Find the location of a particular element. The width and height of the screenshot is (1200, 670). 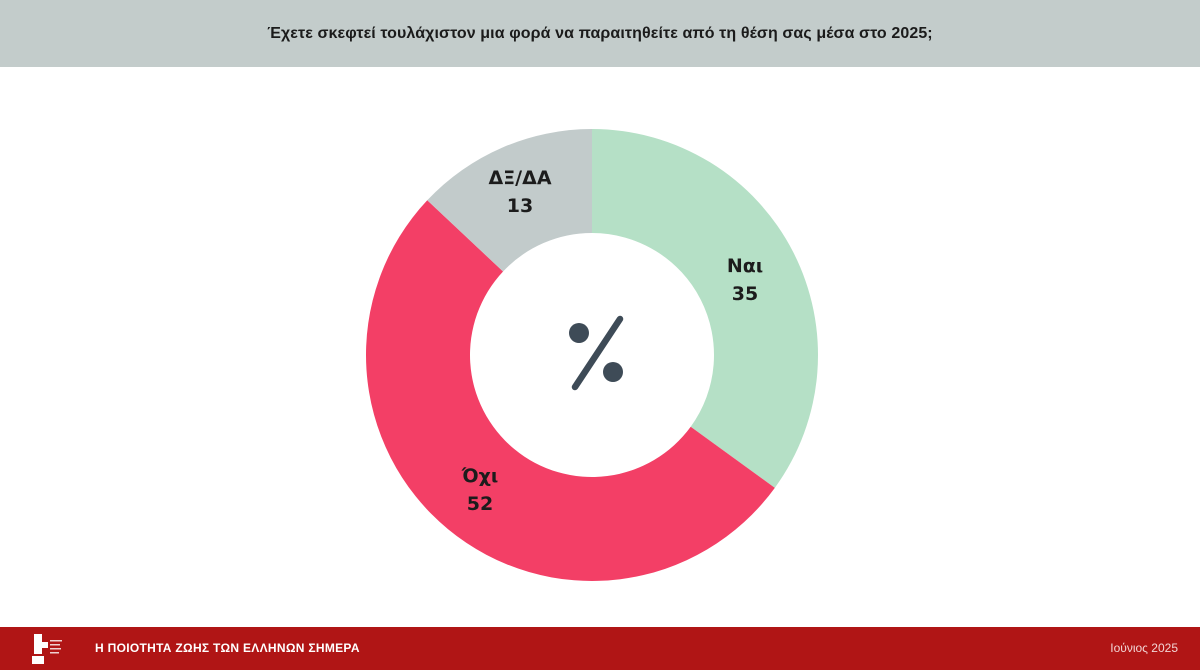

slice-value-label: 52 is located at coordinates (480, 504).